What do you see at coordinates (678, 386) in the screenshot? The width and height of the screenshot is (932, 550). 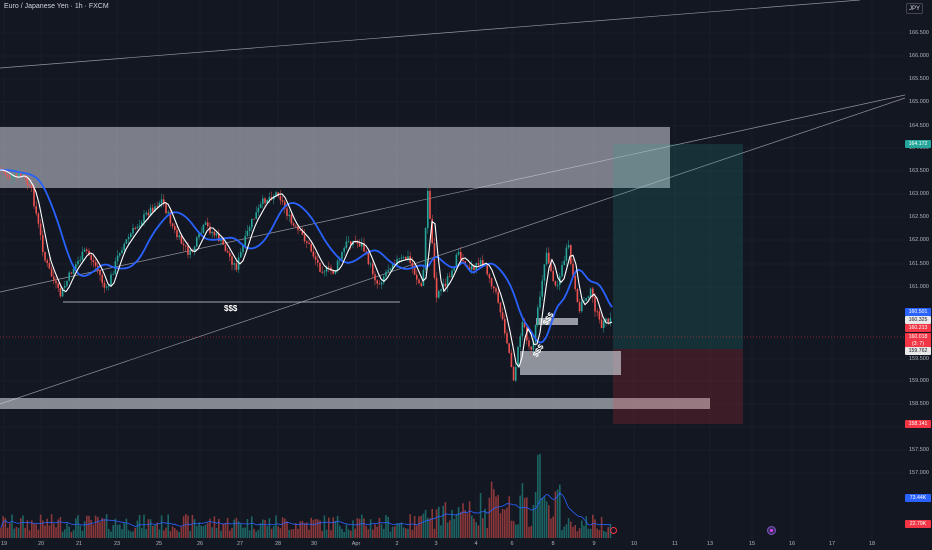 I see `stop-zone` at bounding box center [678, 386].